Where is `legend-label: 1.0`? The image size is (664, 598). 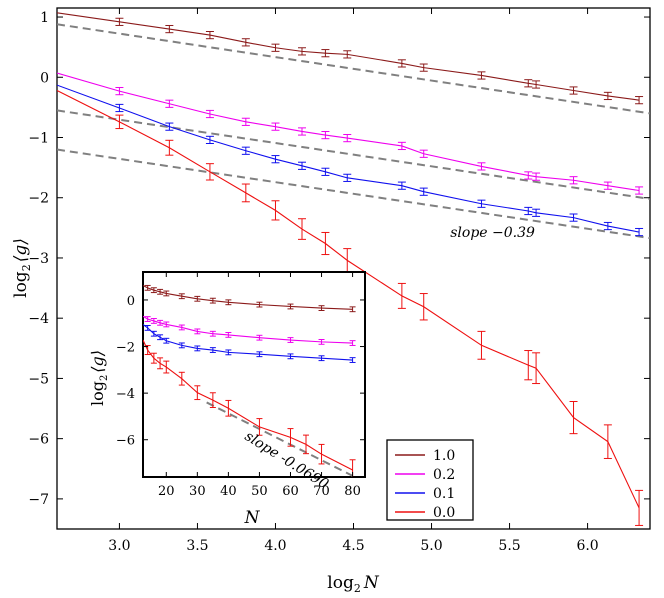
legend-label: 1.0 is located at coordinates (444, 456).